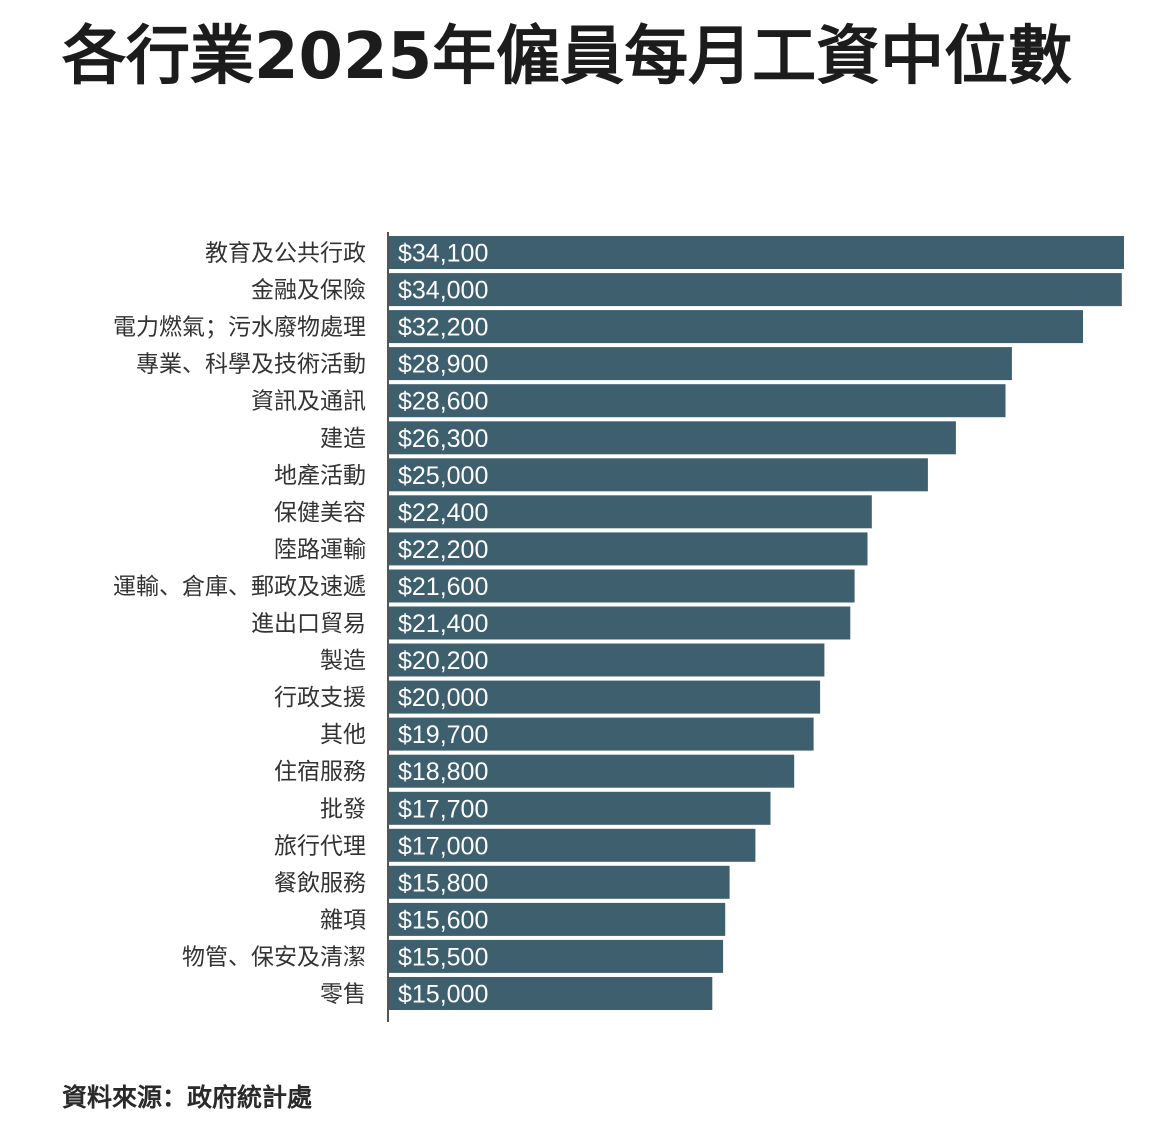 The image size is (1172, 1134). What do you see at coordinates (239, 328) in the screenshot?
I see `category-label: 電力燃氣；污水廢物處理` at bounding box center [239, 328].